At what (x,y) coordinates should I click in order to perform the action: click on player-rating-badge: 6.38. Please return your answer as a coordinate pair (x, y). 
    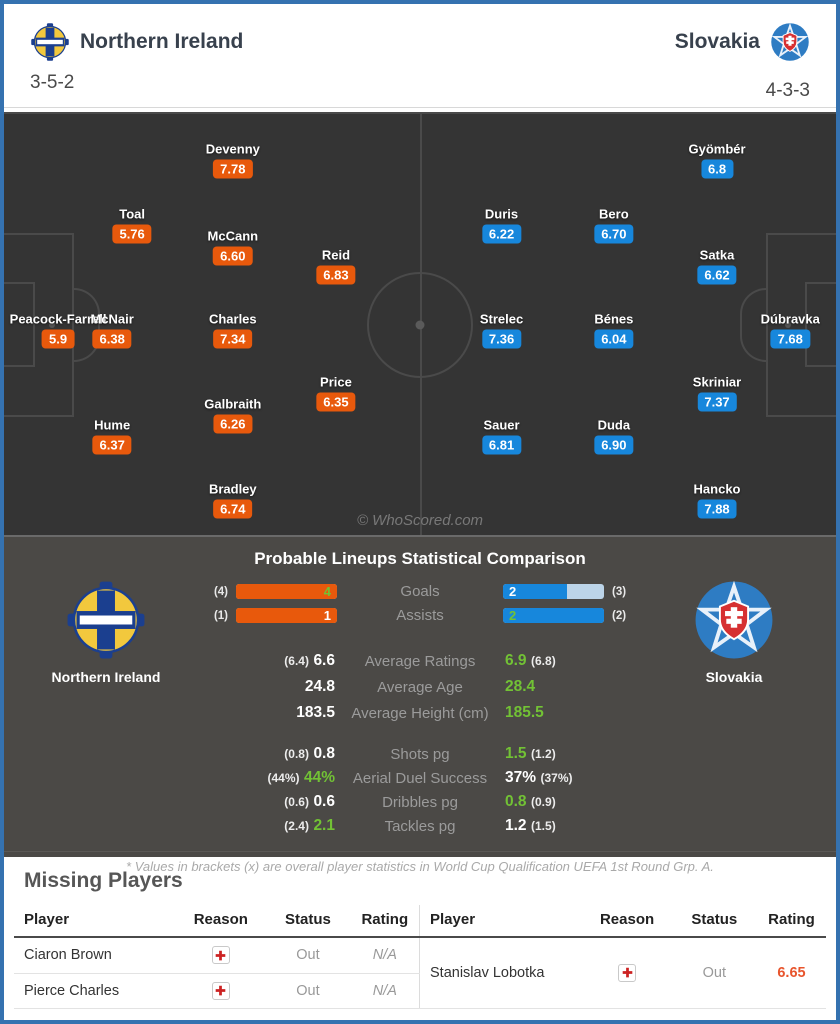
    Looking at the image, I should click on (112, 339).